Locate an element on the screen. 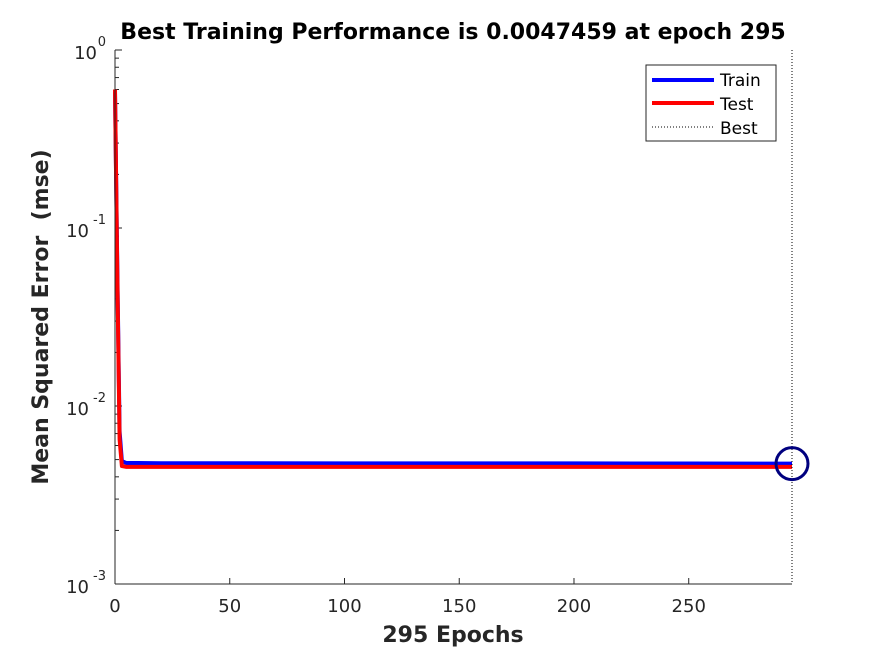 The image size is (875, 656). y-axis-label: Mean Squared Error (mse) is located at coordinates (41, 316).